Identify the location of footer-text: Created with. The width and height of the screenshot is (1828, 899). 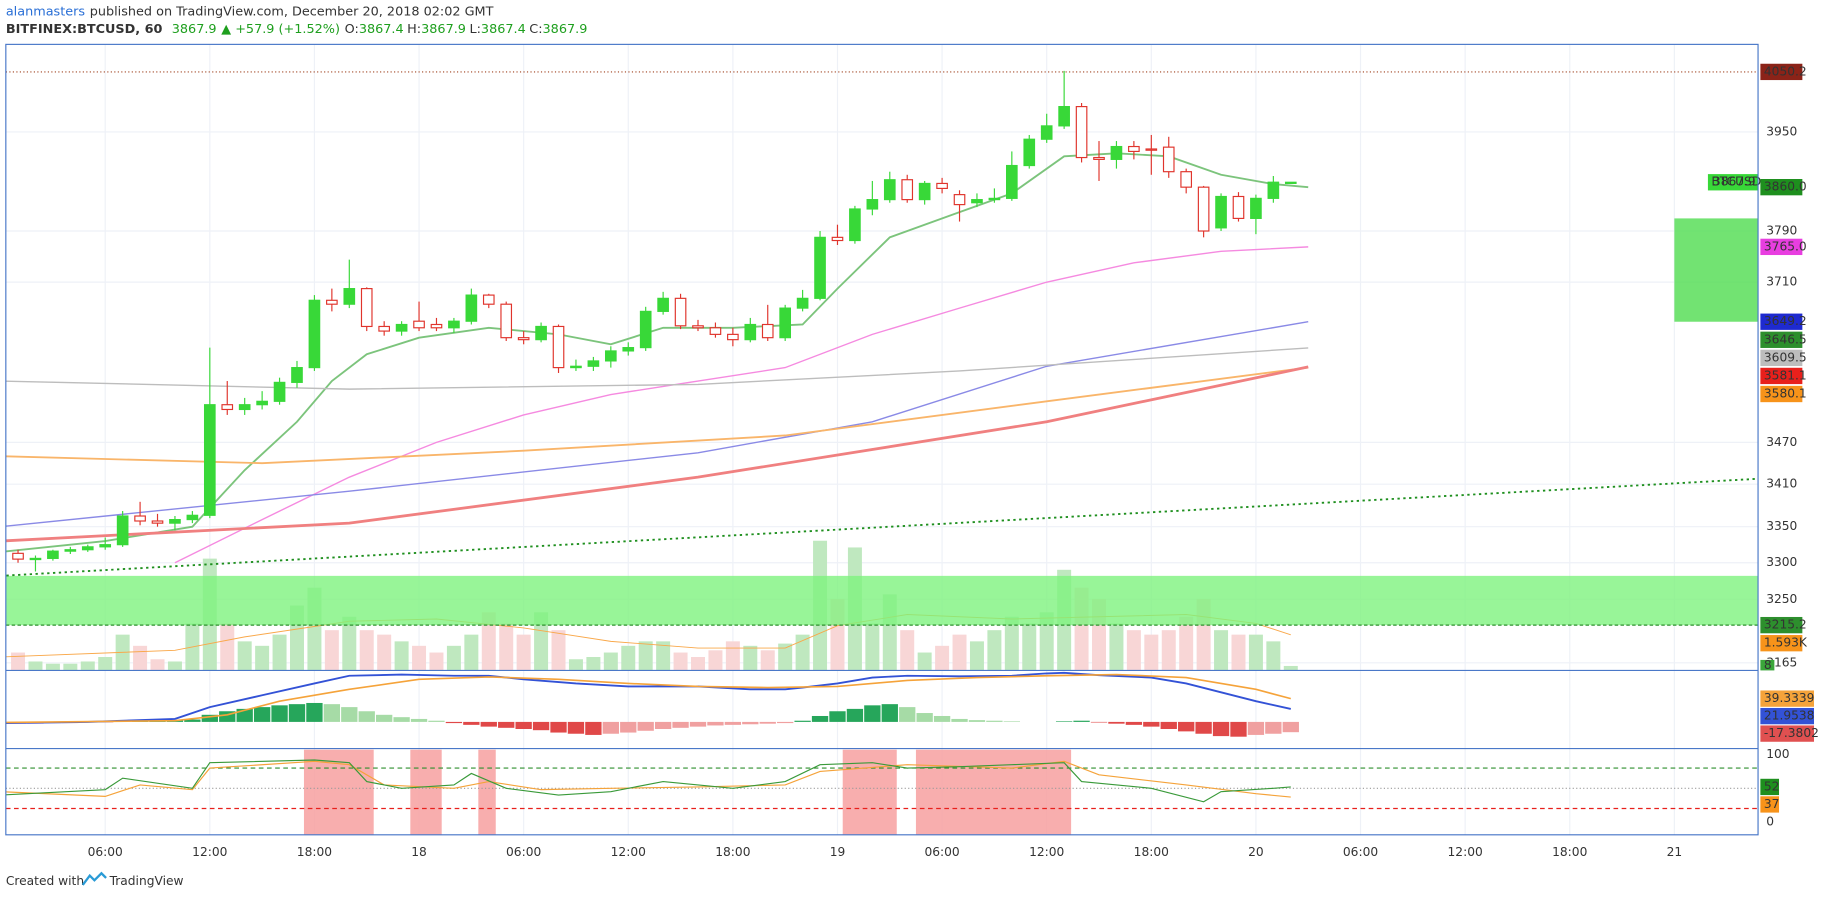
(45, 881).